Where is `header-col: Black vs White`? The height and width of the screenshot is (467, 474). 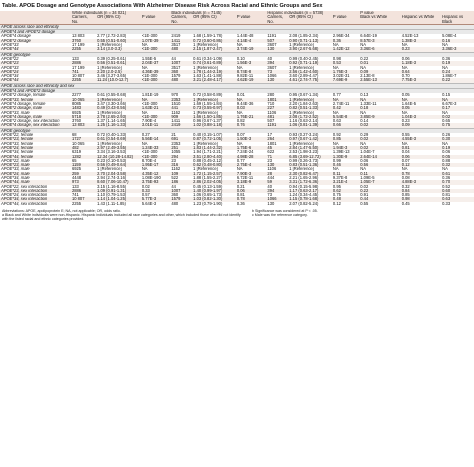 header-col: Black vs White is located at coordinates (380, 20).